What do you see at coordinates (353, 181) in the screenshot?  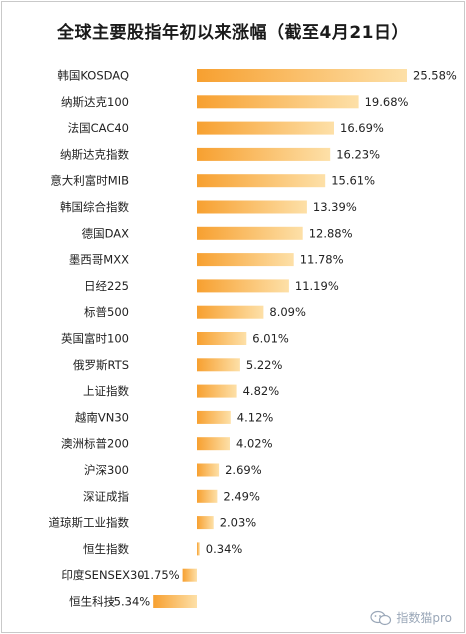 I see `value-label: 15.61%` at bounding box center [353, 181].